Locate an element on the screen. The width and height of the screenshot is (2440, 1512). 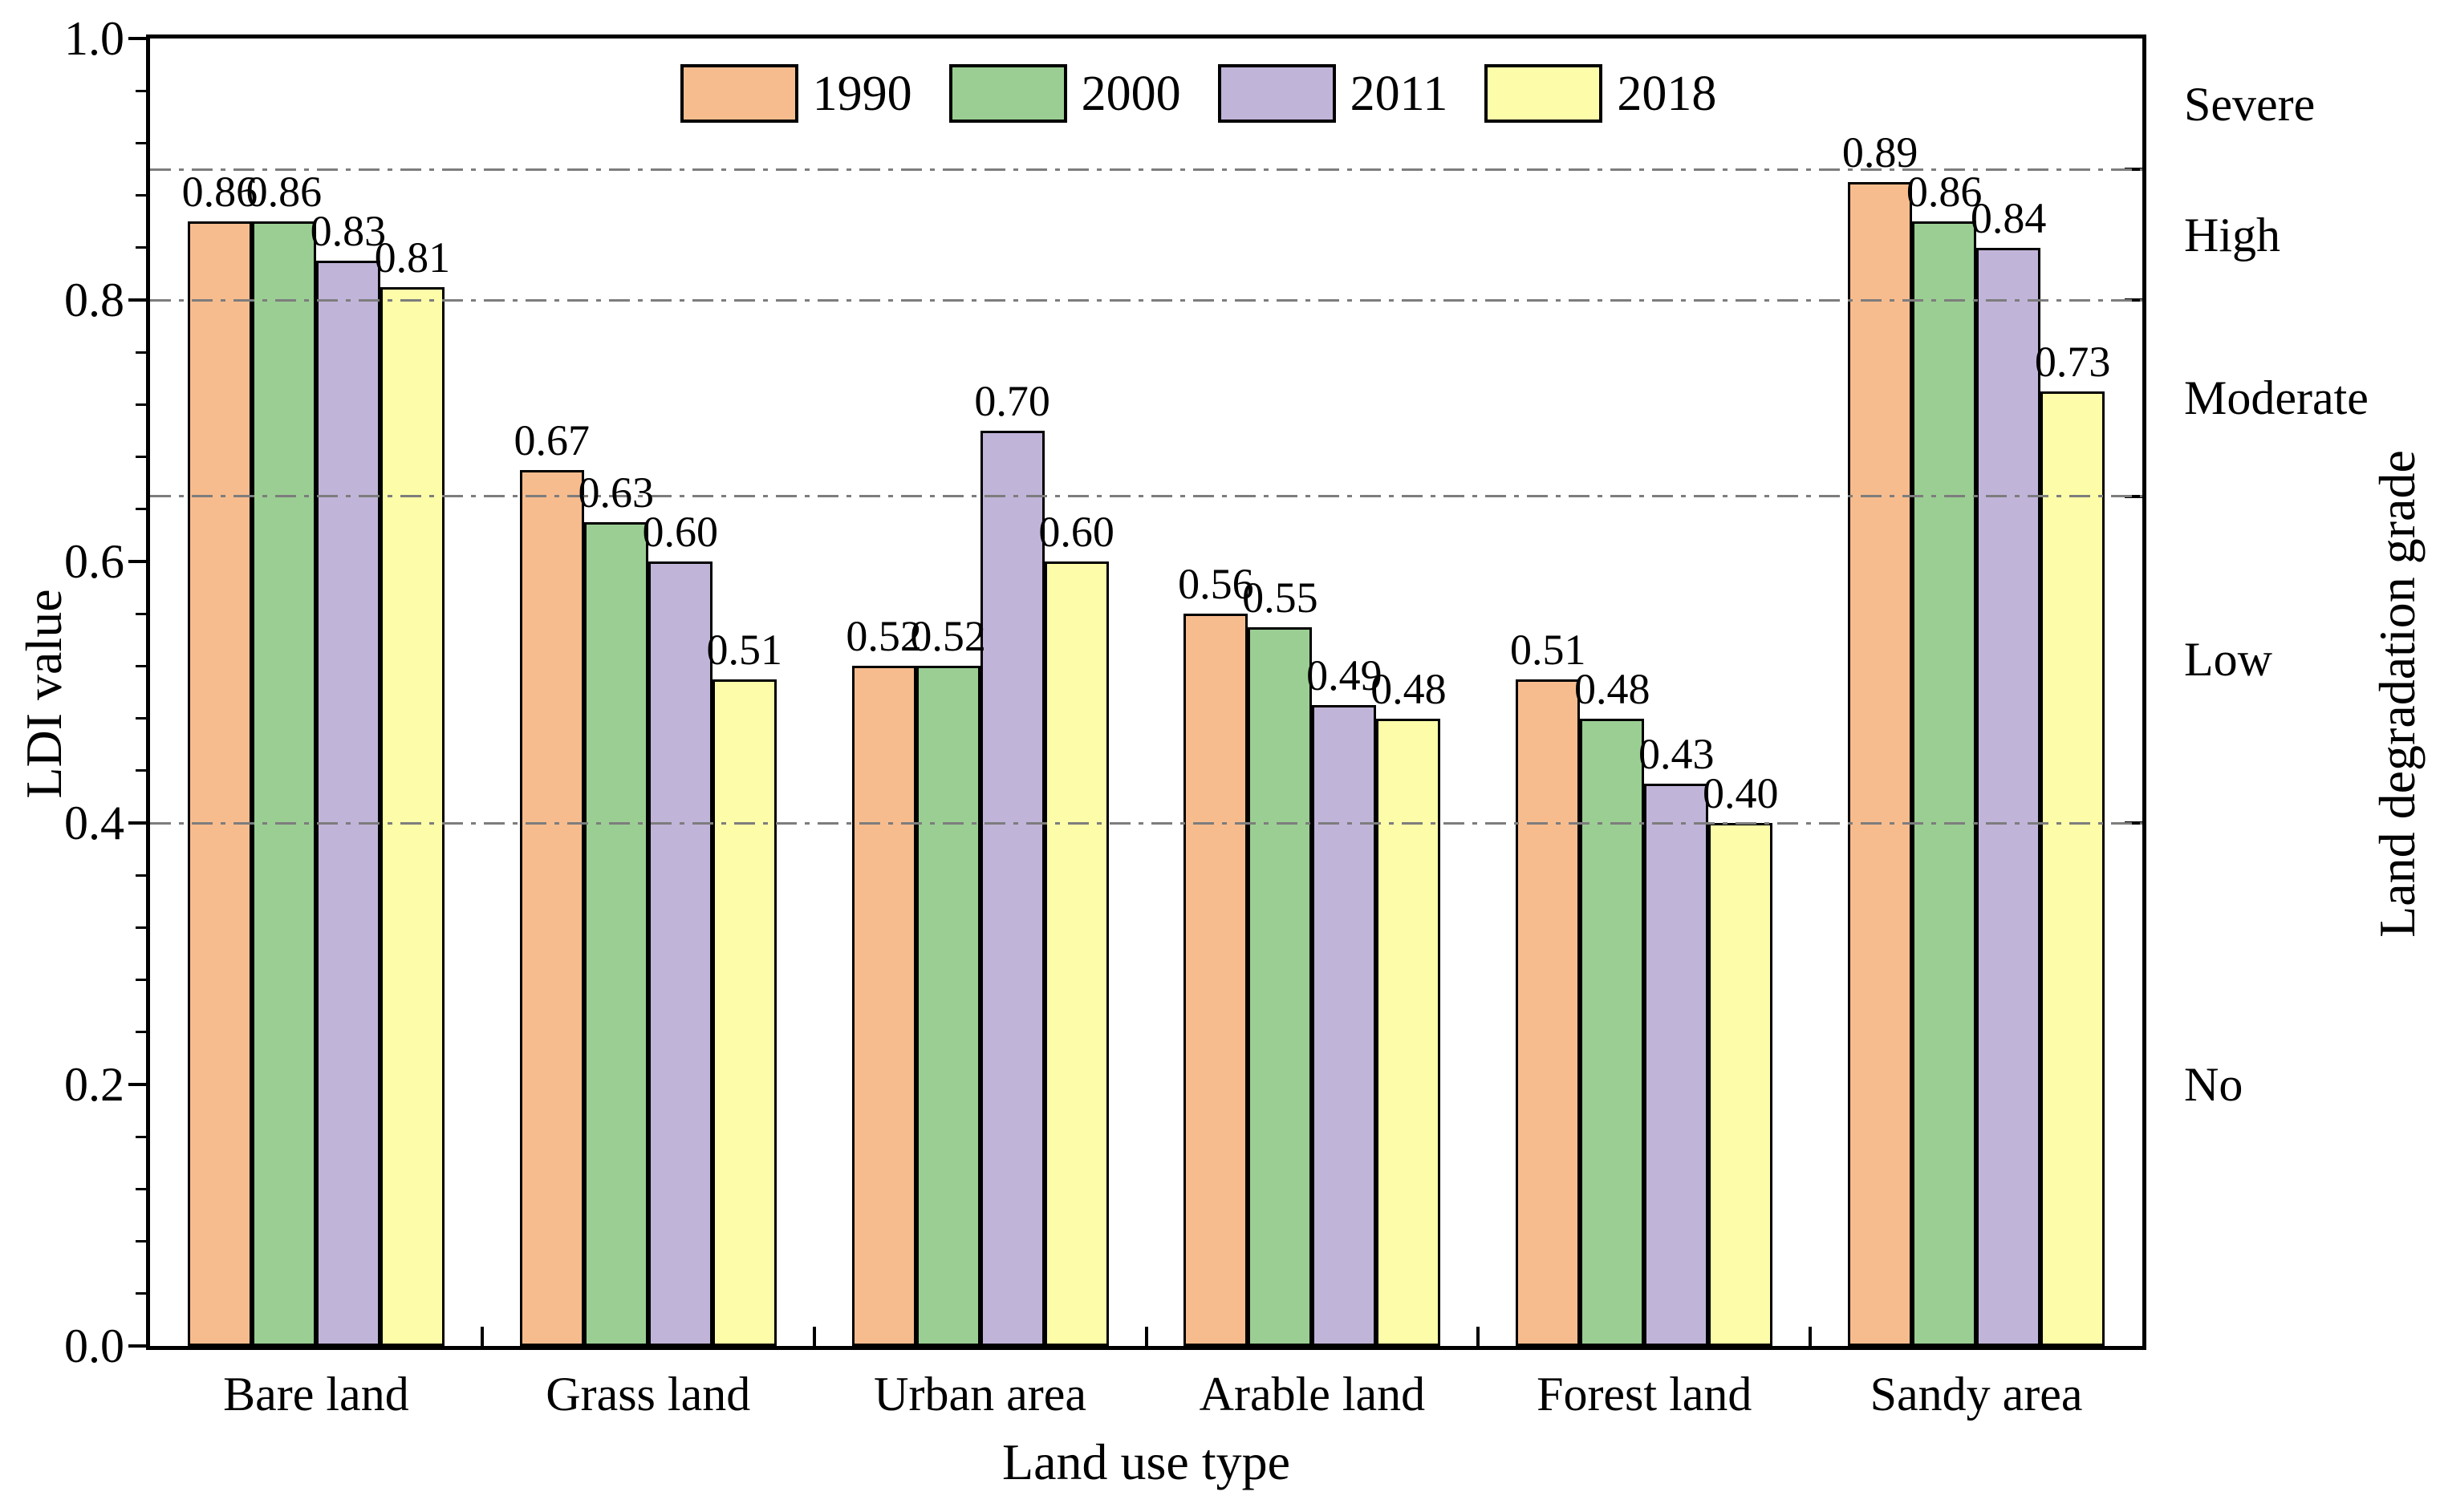
y-minor-tick-0.56 is located at coordinates (141, 613).